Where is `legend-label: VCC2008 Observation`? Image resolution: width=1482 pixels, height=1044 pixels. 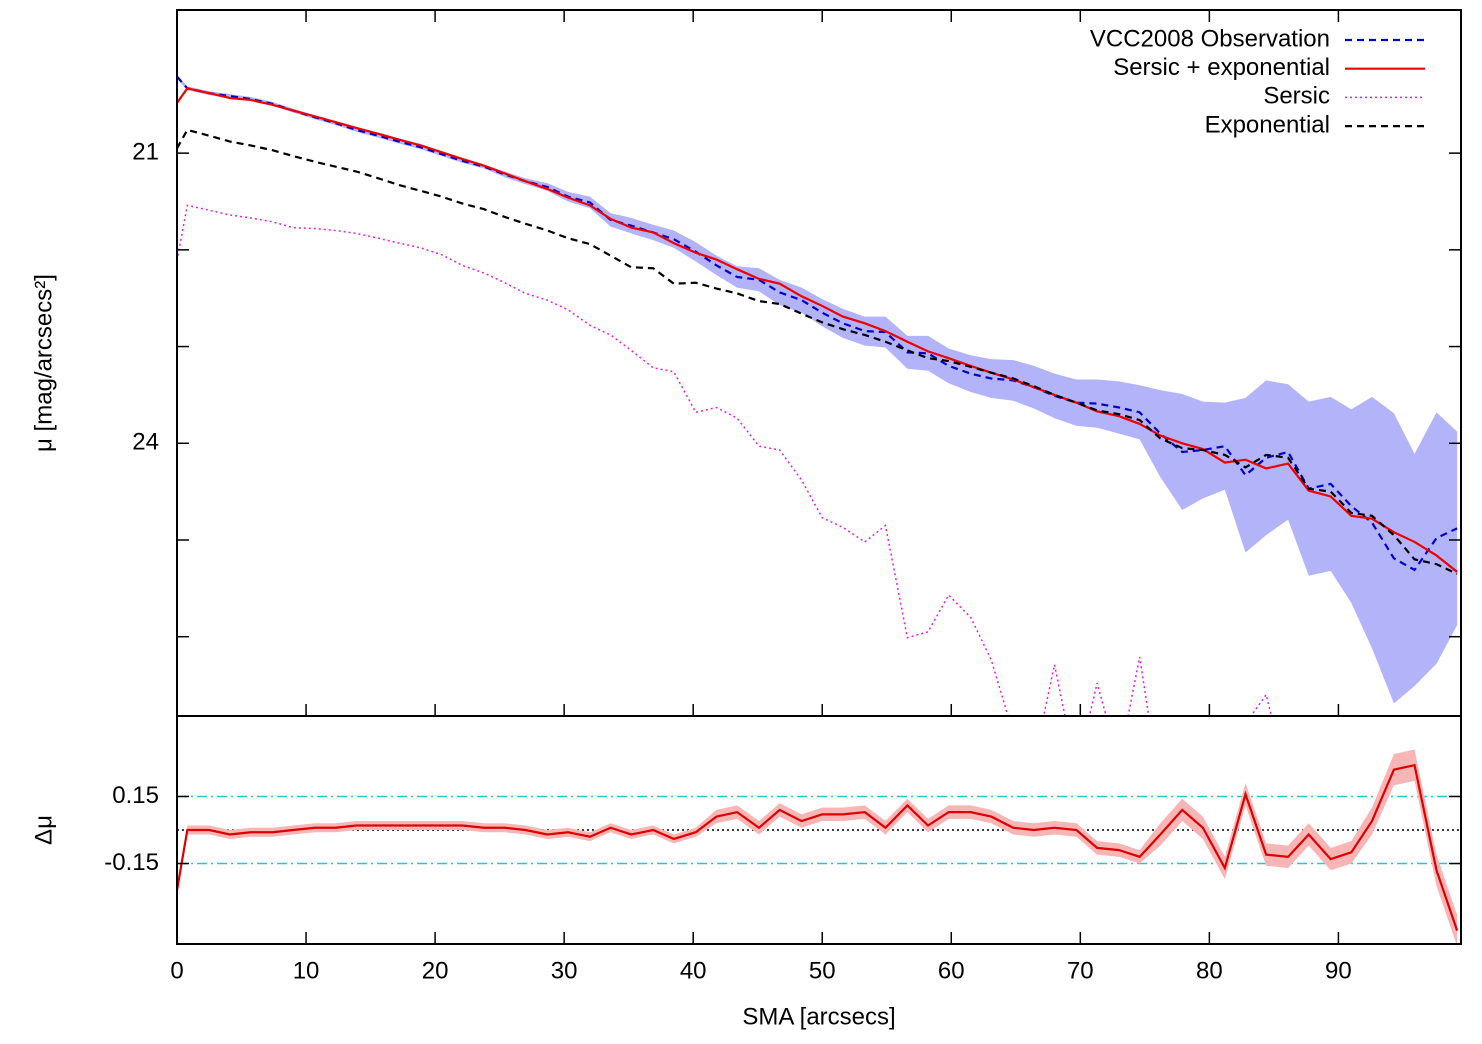
legend-label: VCC2008 Observation is located at coordinates (1210, 38).